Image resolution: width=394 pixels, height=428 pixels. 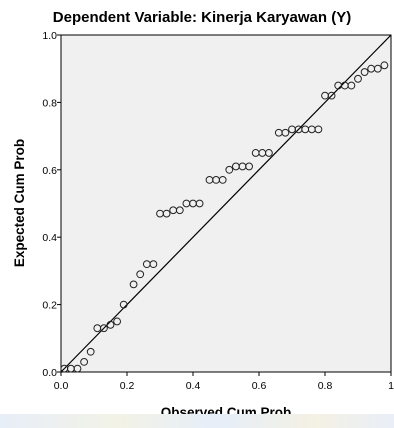 What do you see at coordinates (49, 171) in the screenshot?
I see `y-tick-label-3: 0.6` at bounding box center [49, 171].